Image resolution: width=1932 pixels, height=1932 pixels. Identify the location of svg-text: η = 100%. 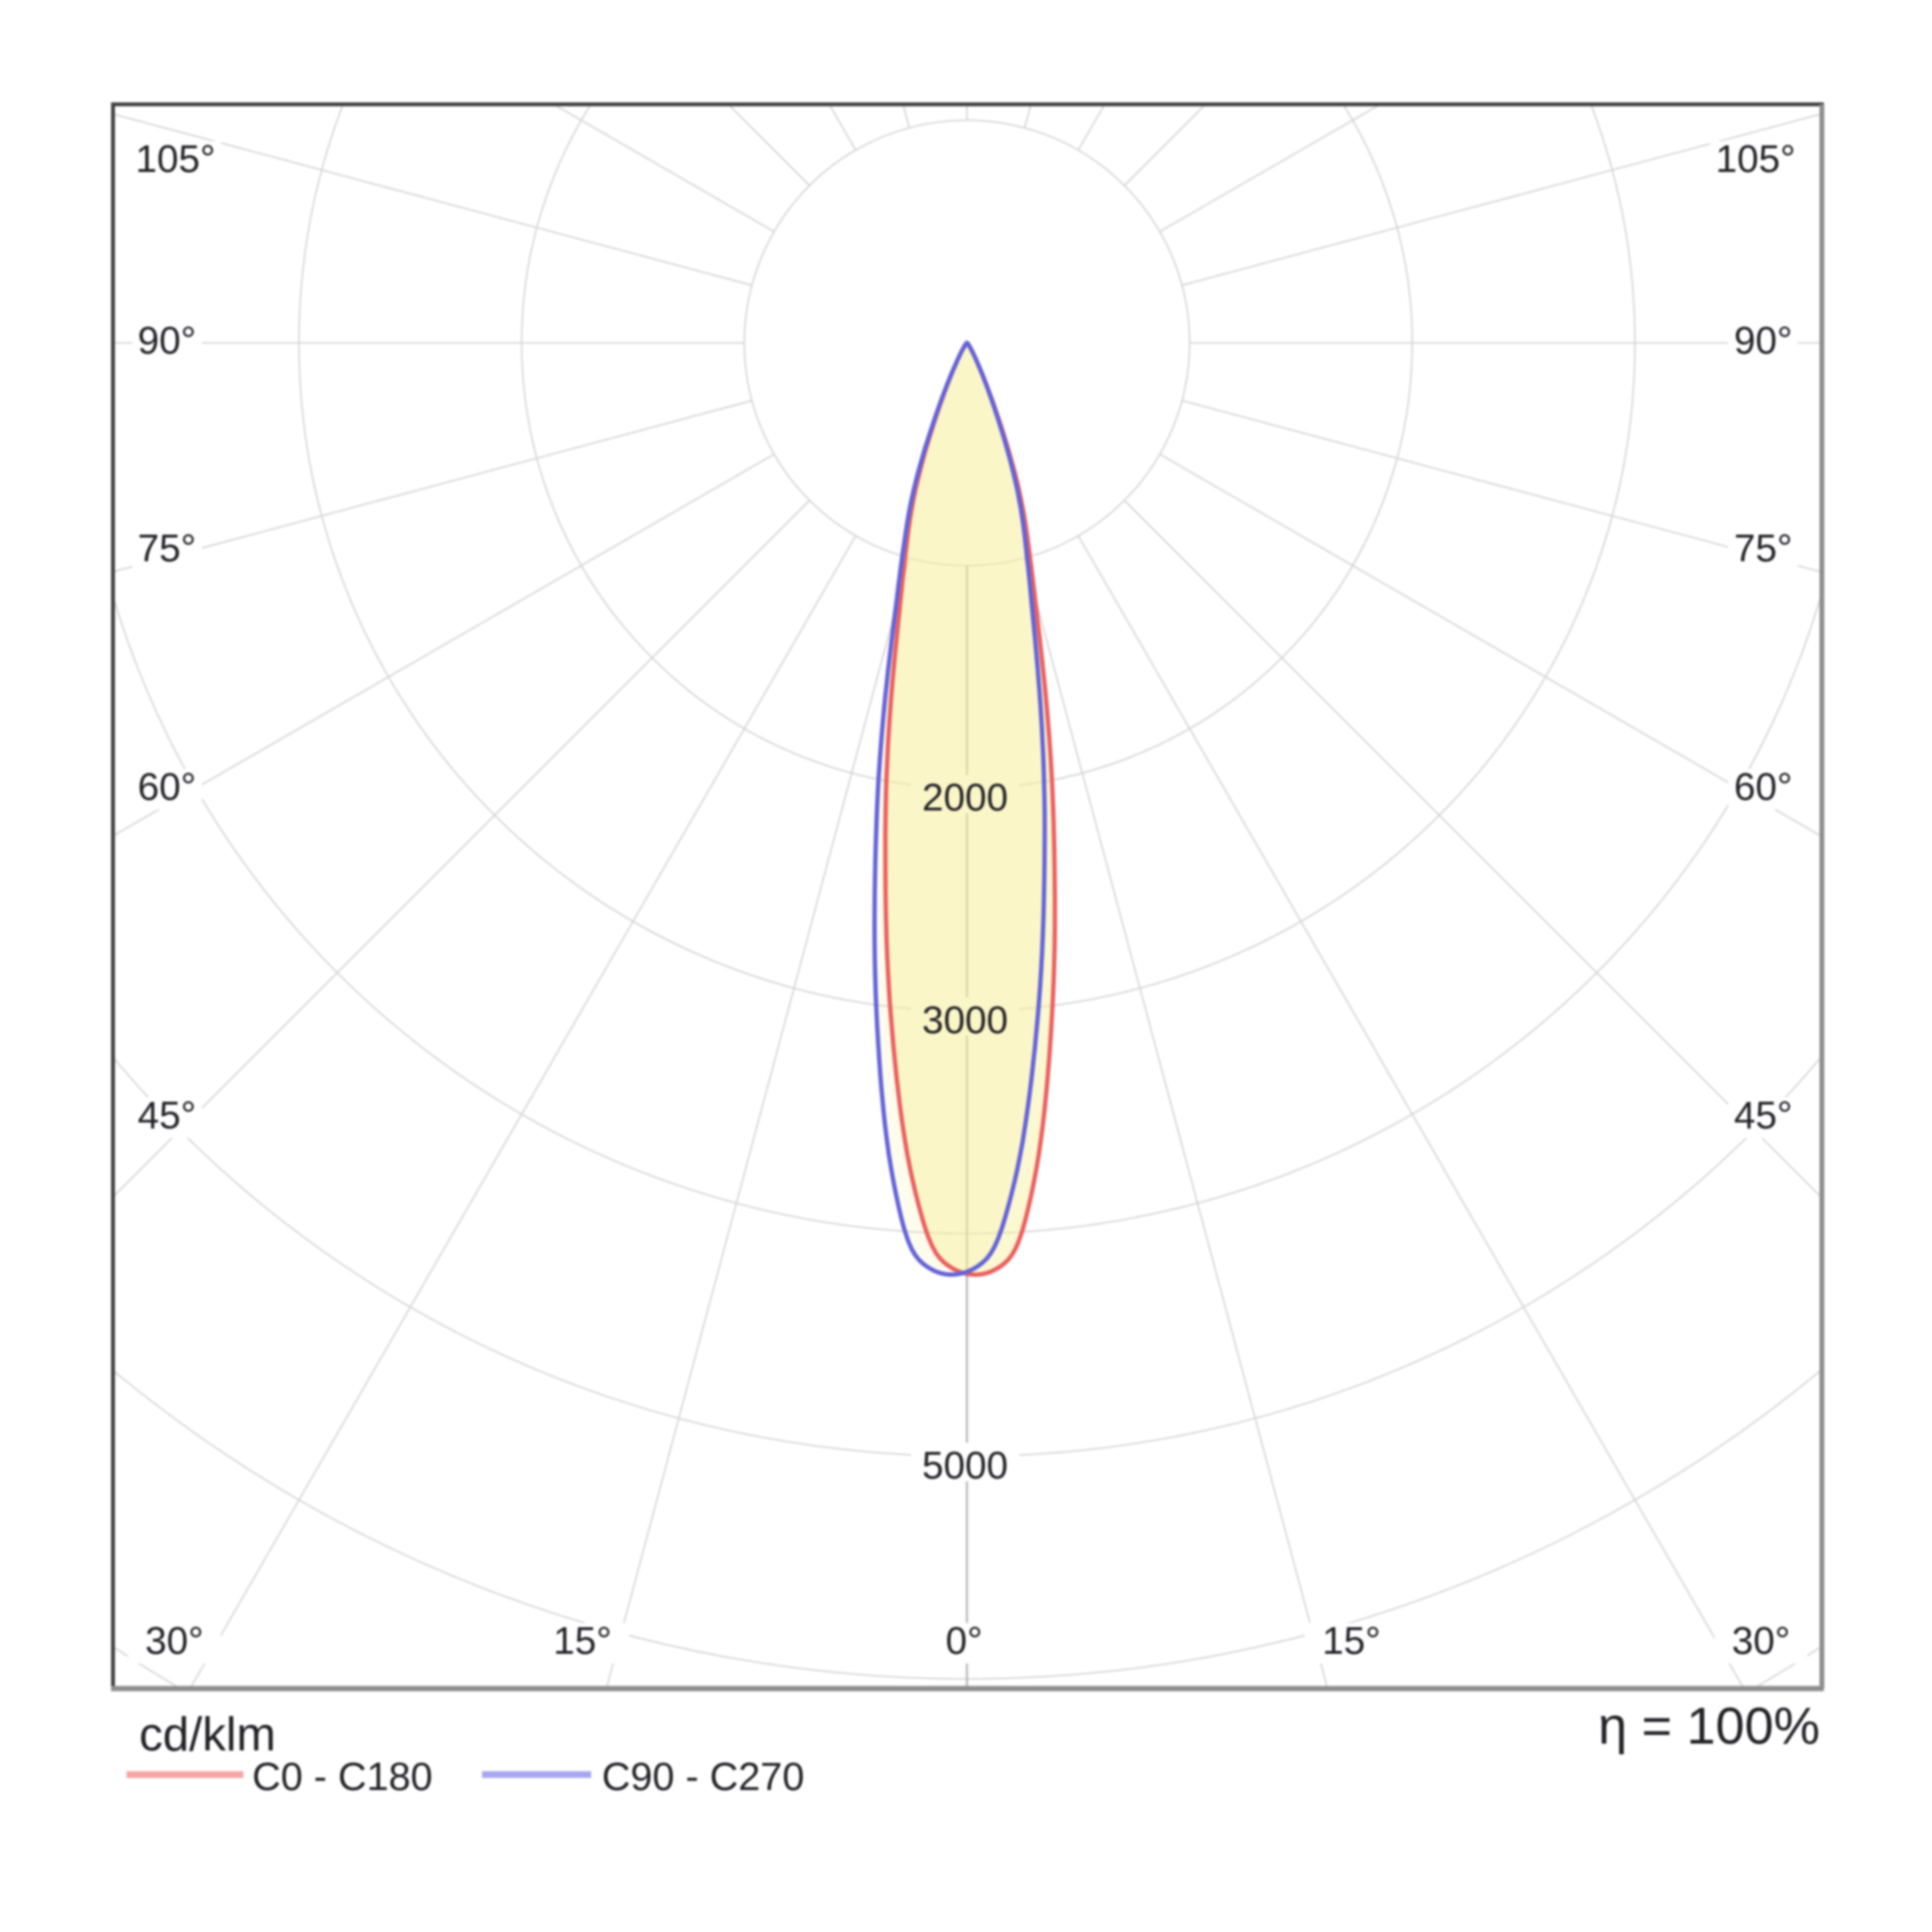
(1709, 1726).